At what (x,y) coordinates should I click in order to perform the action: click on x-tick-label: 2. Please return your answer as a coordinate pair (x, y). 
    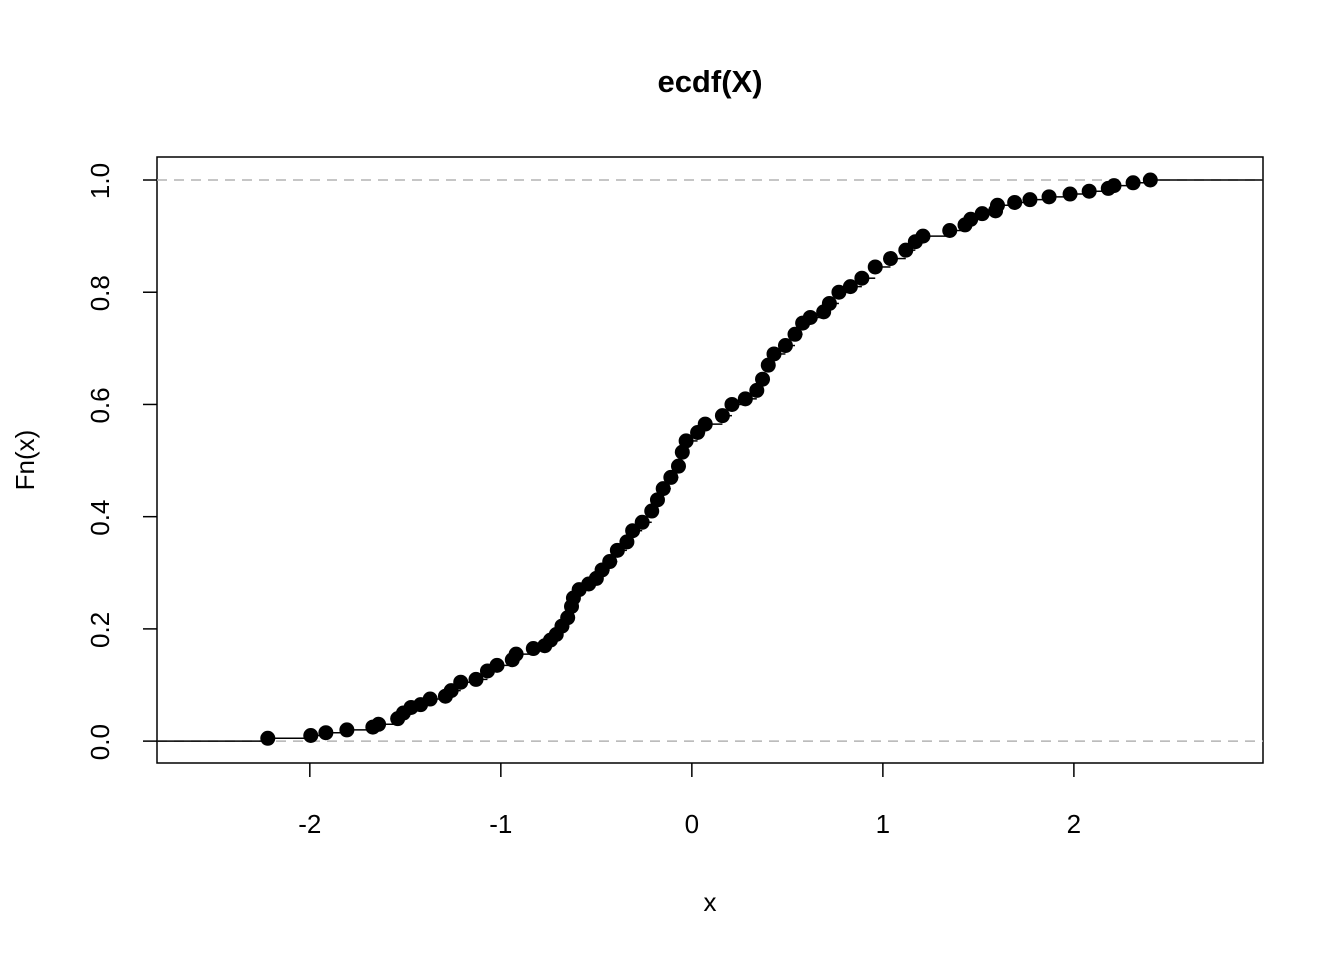
    Looking at the image, I should click on (1074, 824).